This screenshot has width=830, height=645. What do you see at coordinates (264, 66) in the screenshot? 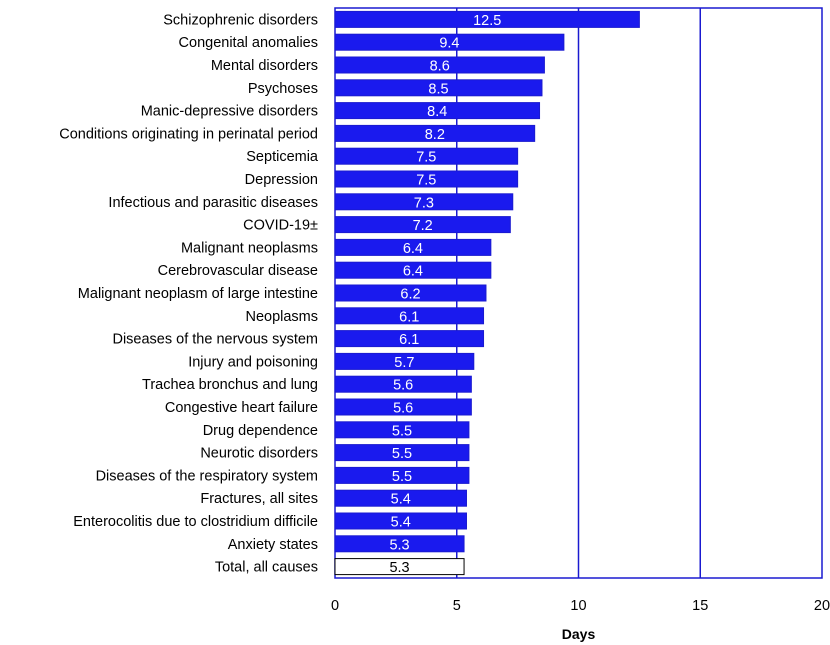
I see `category-label: Mental disorders` at bounding box center [264, 66].